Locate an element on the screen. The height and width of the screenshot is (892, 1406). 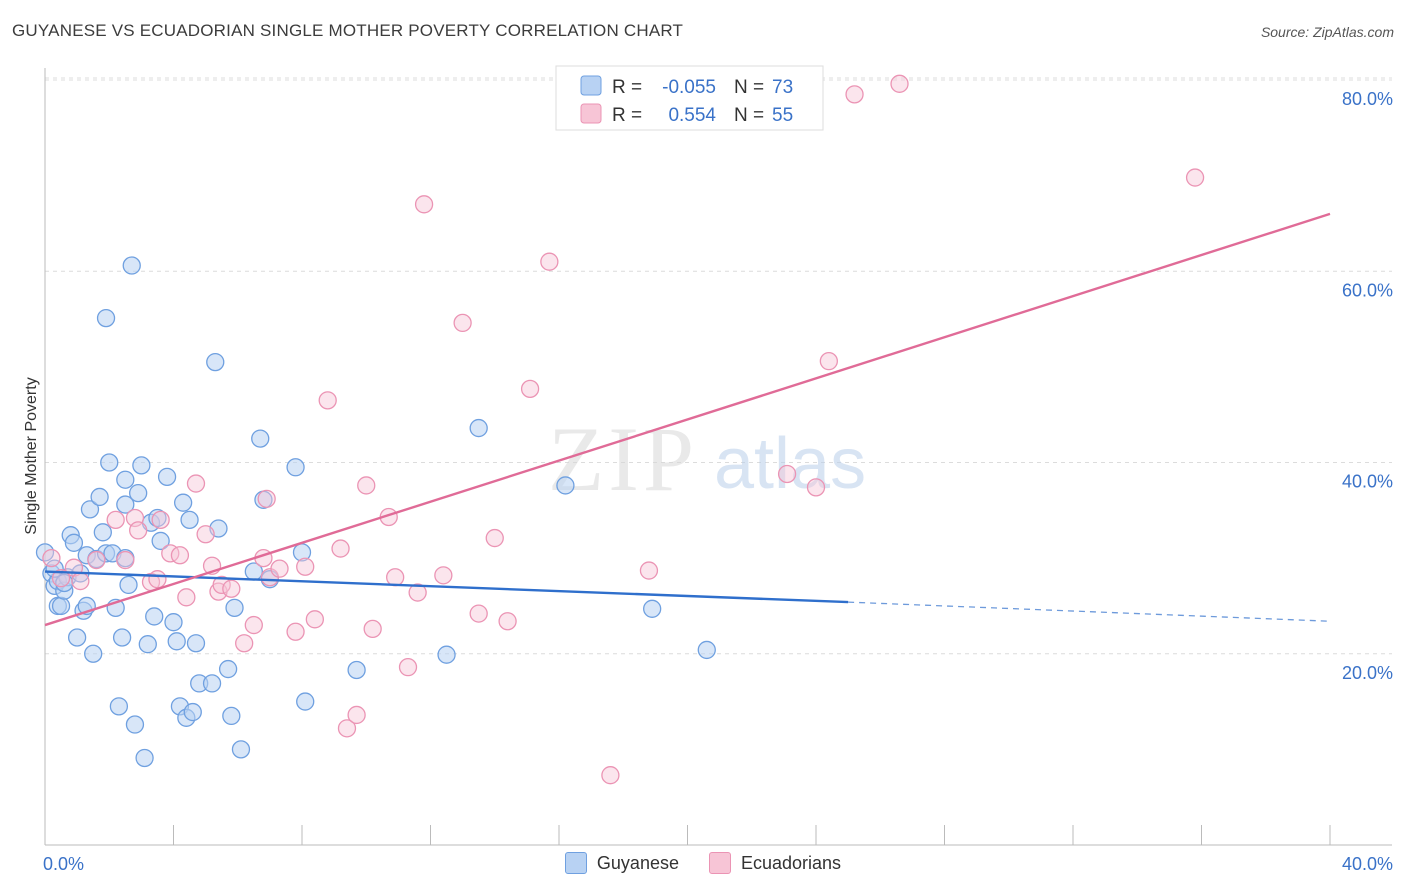
legend-item-guyanese: Guyanese is located at coordinates (621, 863).